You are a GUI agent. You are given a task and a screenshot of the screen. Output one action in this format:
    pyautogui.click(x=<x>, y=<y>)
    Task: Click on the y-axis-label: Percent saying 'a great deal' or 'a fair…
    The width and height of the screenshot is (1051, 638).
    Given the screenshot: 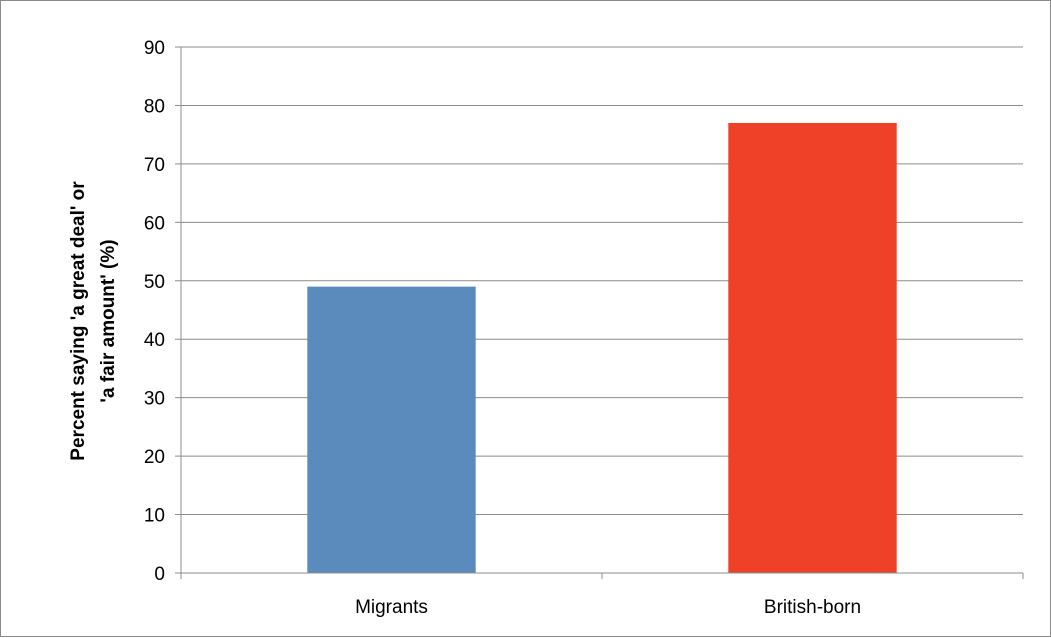 What is the action you would take?
    pyautogui.click(x=93, y=321)
    